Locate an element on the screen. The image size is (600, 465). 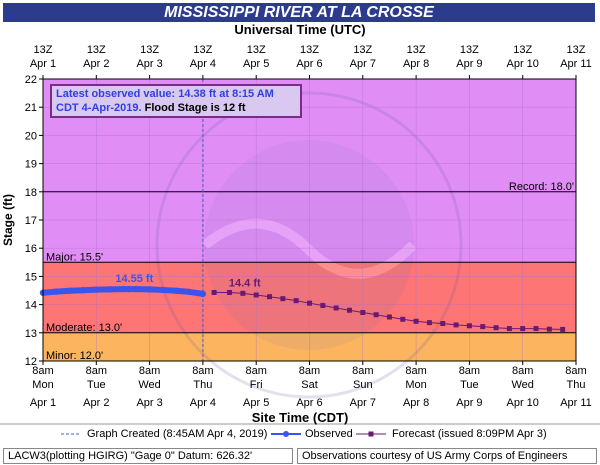
bottom-tick-label-day: Fri is located at coordinates (256, 385).